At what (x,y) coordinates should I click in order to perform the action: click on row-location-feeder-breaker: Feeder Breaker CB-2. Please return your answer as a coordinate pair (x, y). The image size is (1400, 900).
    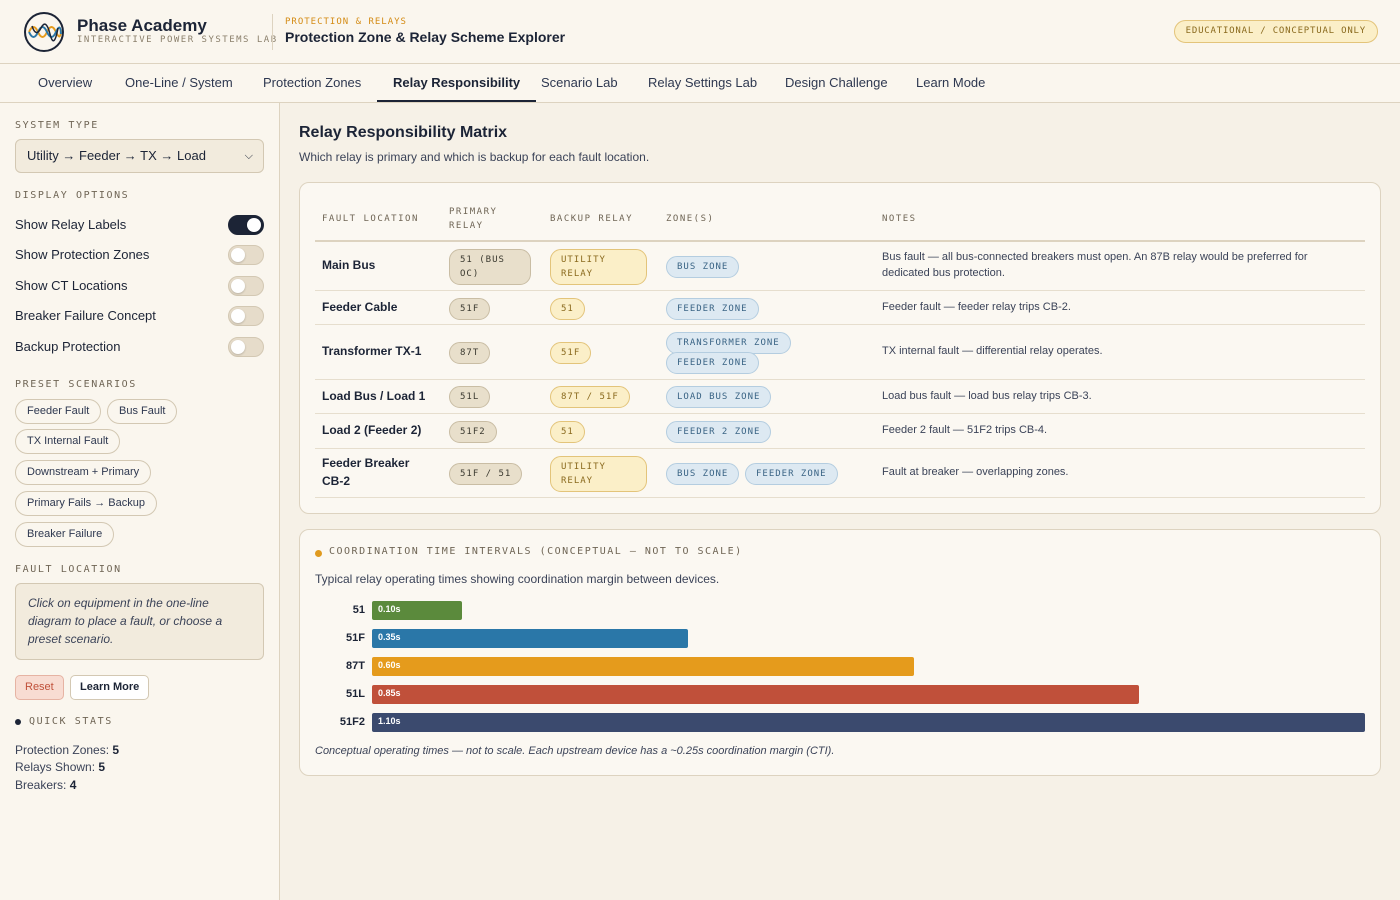
    Looking at the image, I should click on (366, 472).